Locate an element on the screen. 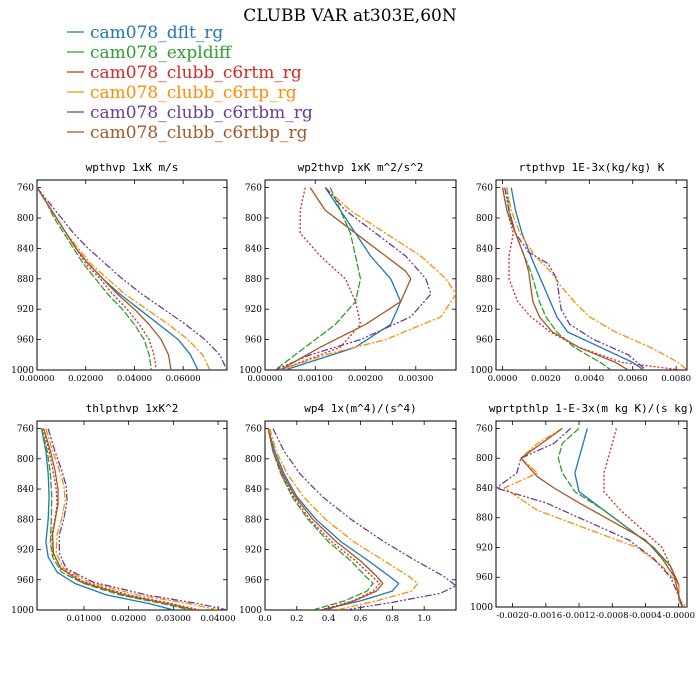 The image size is (700, 700). x-tick-label: -0.0004 is located at coordinates (645, 616).